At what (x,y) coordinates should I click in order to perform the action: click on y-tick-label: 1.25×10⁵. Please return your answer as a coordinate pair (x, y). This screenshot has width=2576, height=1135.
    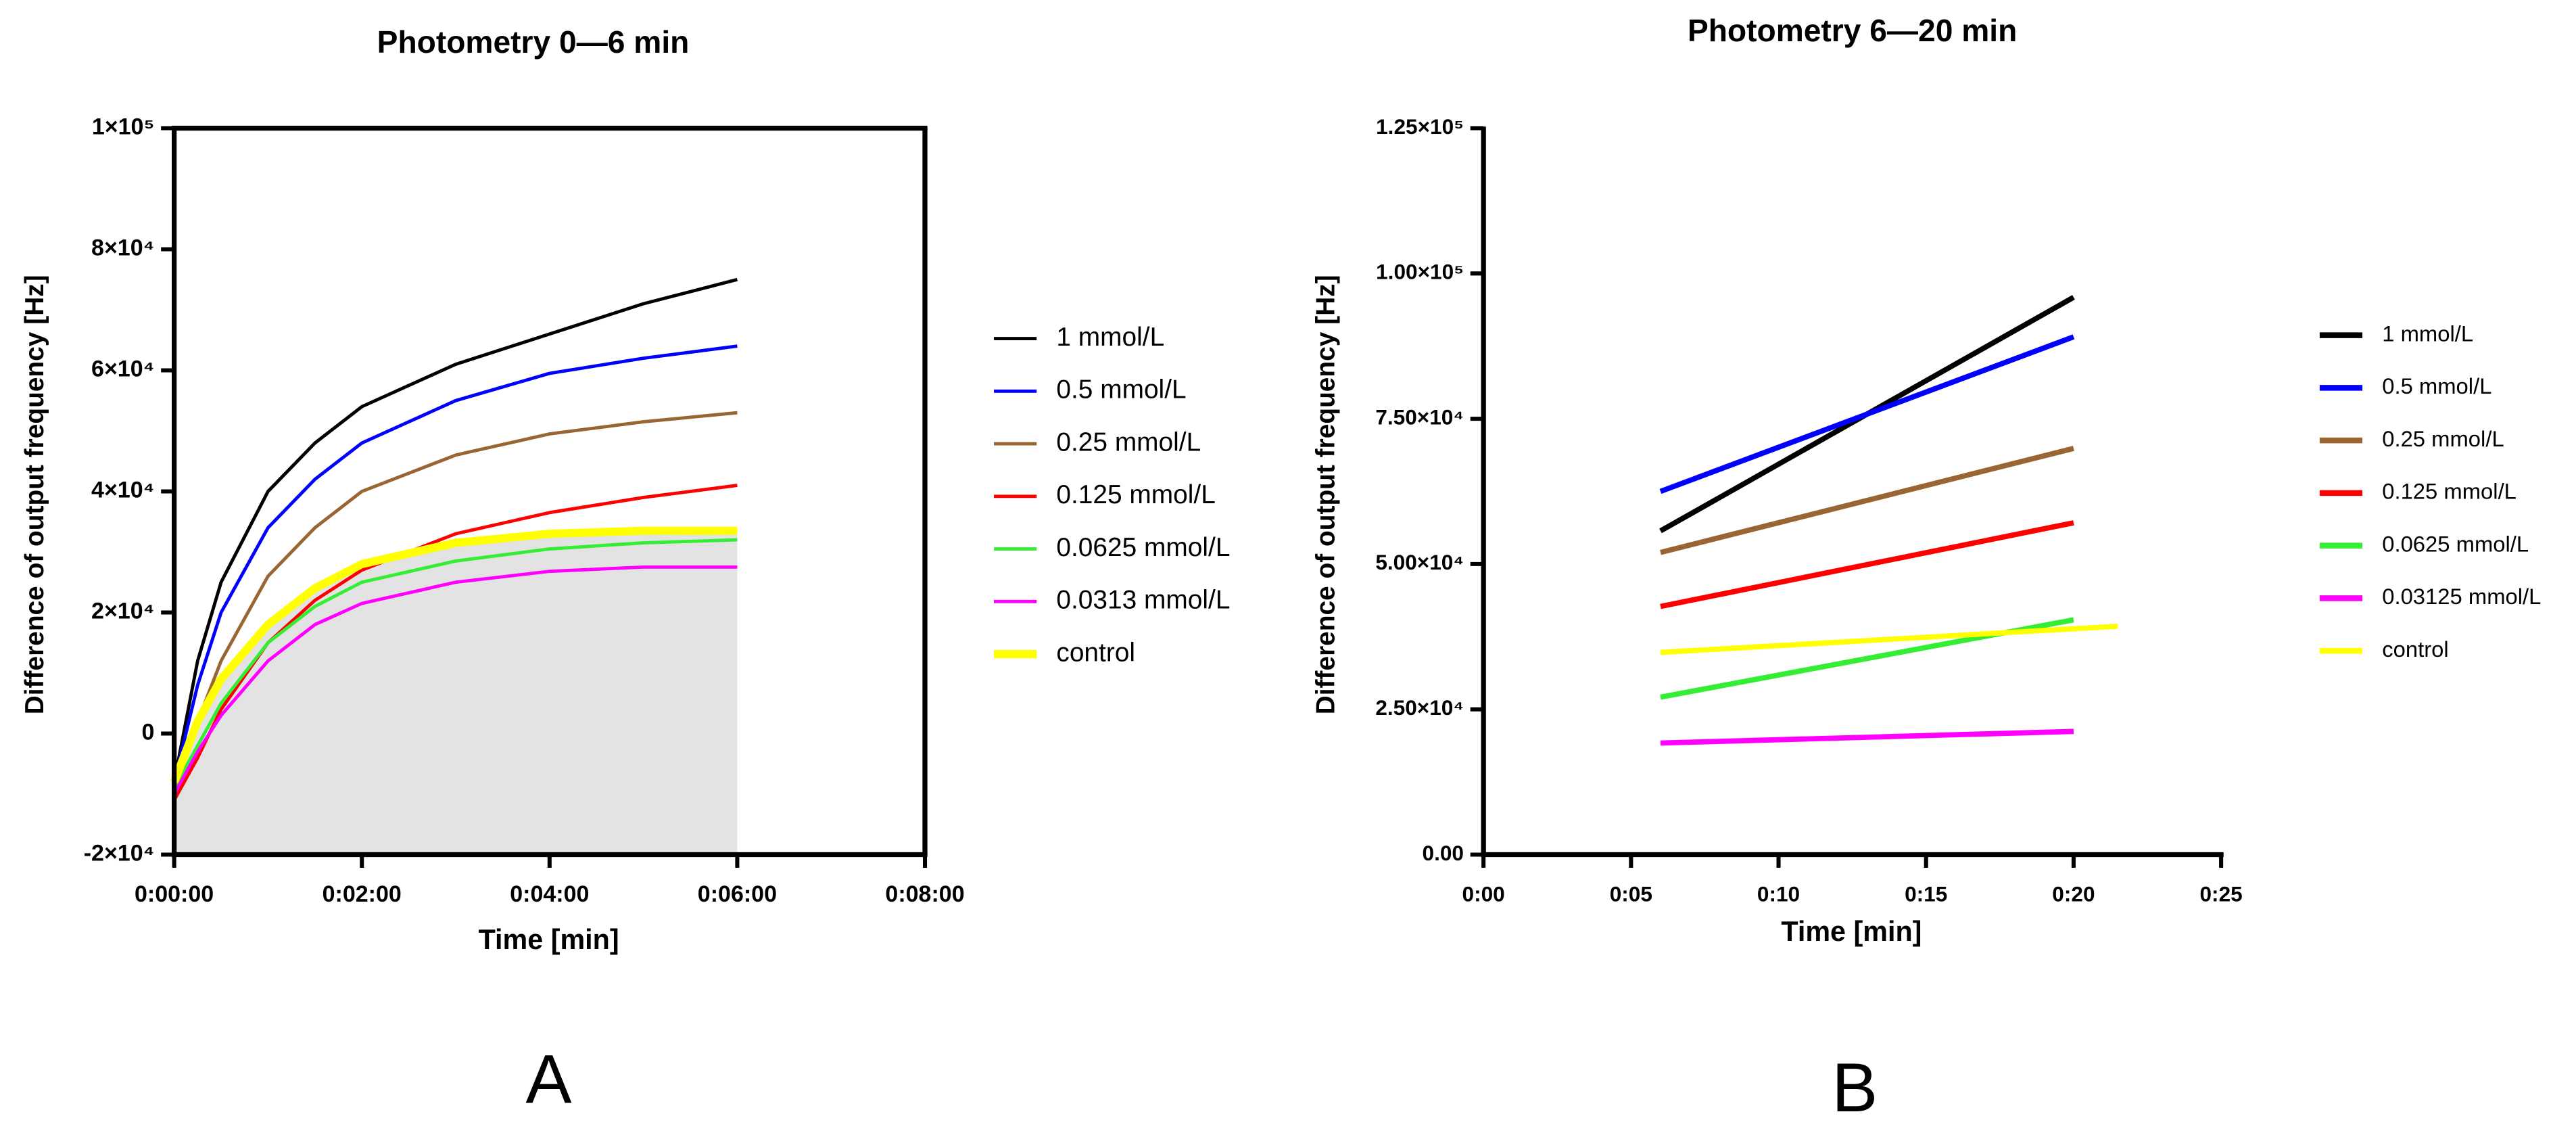
    Looking at the image, I should click on (1420, 126).